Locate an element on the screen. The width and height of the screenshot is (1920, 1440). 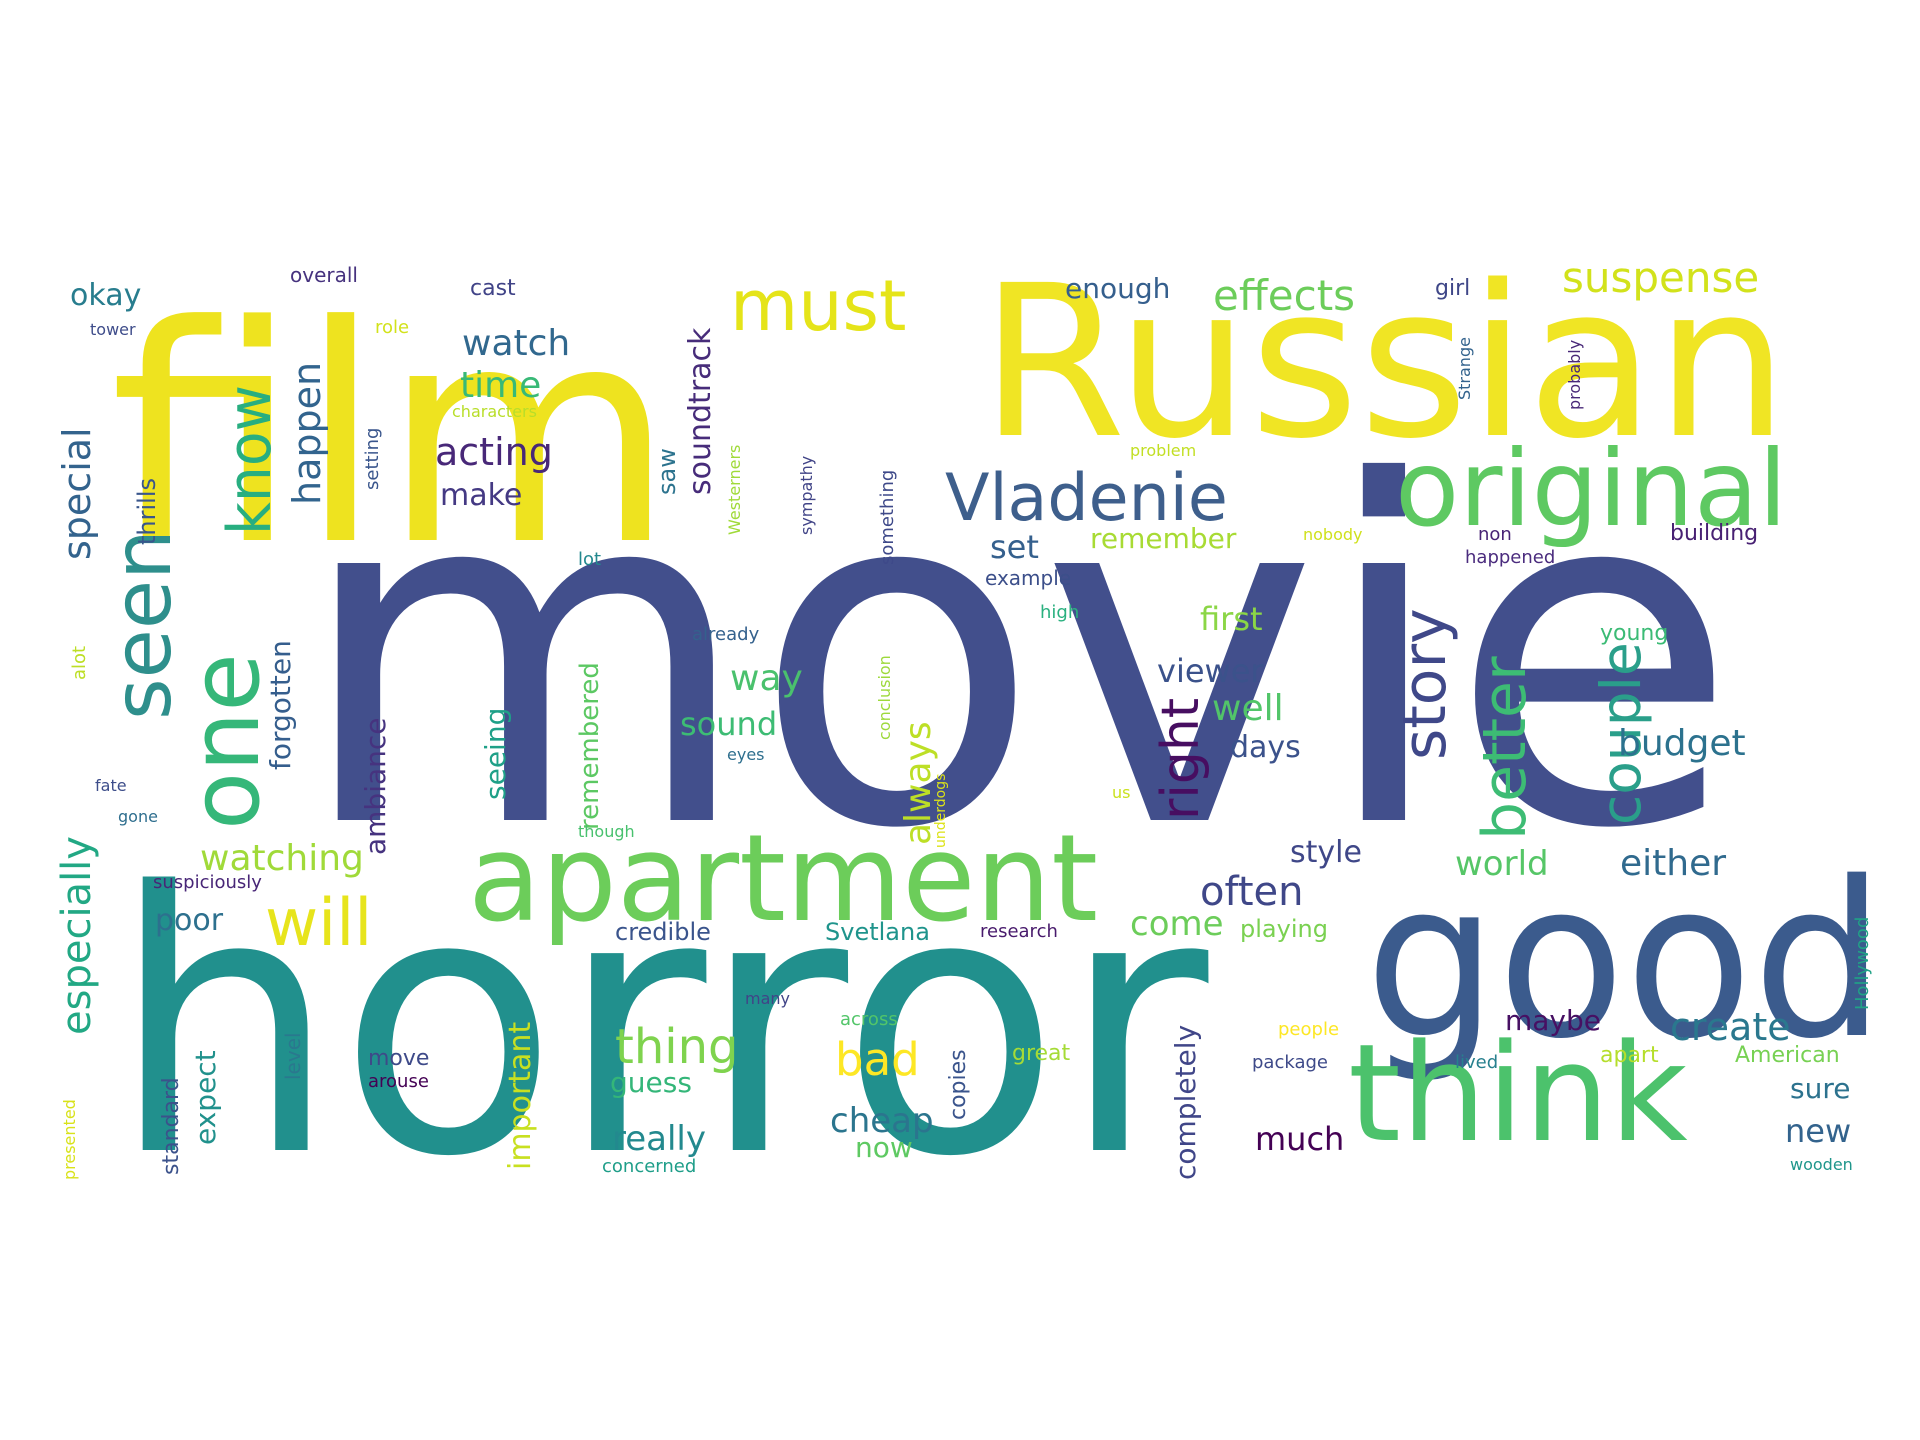
word-think: think is located at coordinates (1518, 1093).